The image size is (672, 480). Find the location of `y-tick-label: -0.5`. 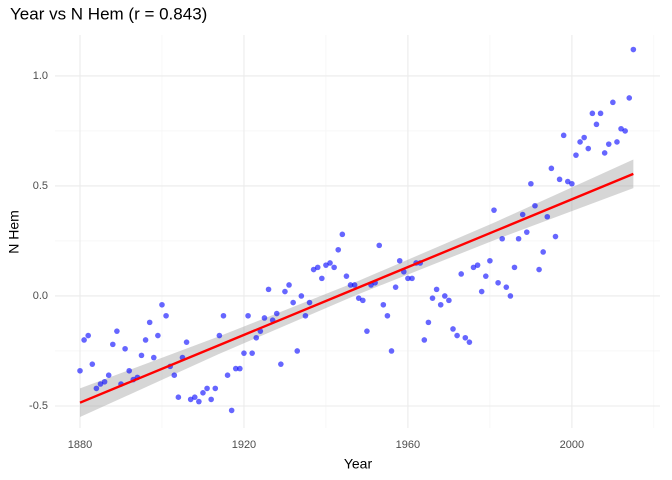

y-tick-label: -0.5 is located at coordinates (38, 406).